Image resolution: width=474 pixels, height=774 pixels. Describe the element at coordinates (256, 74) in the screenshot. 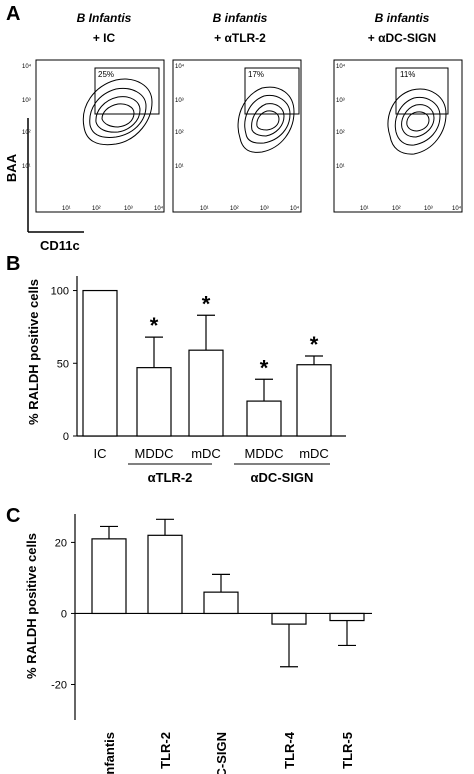

I see `gate-percent: 17%` at that location.